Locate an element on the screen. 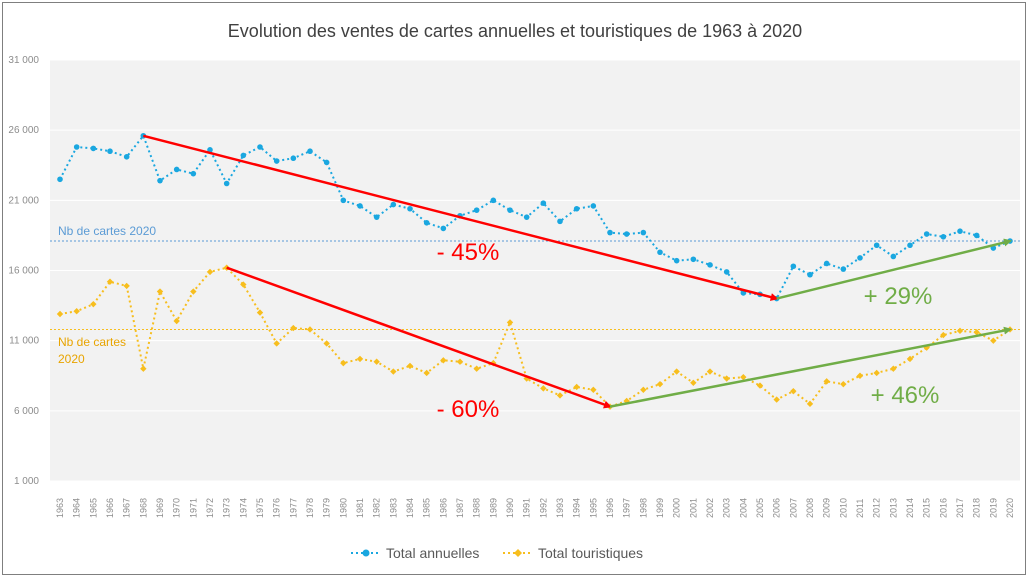 The width and height of the screenshot is (1030, 579). x-tick-label: 2017 is located at coordinates (960, 508).